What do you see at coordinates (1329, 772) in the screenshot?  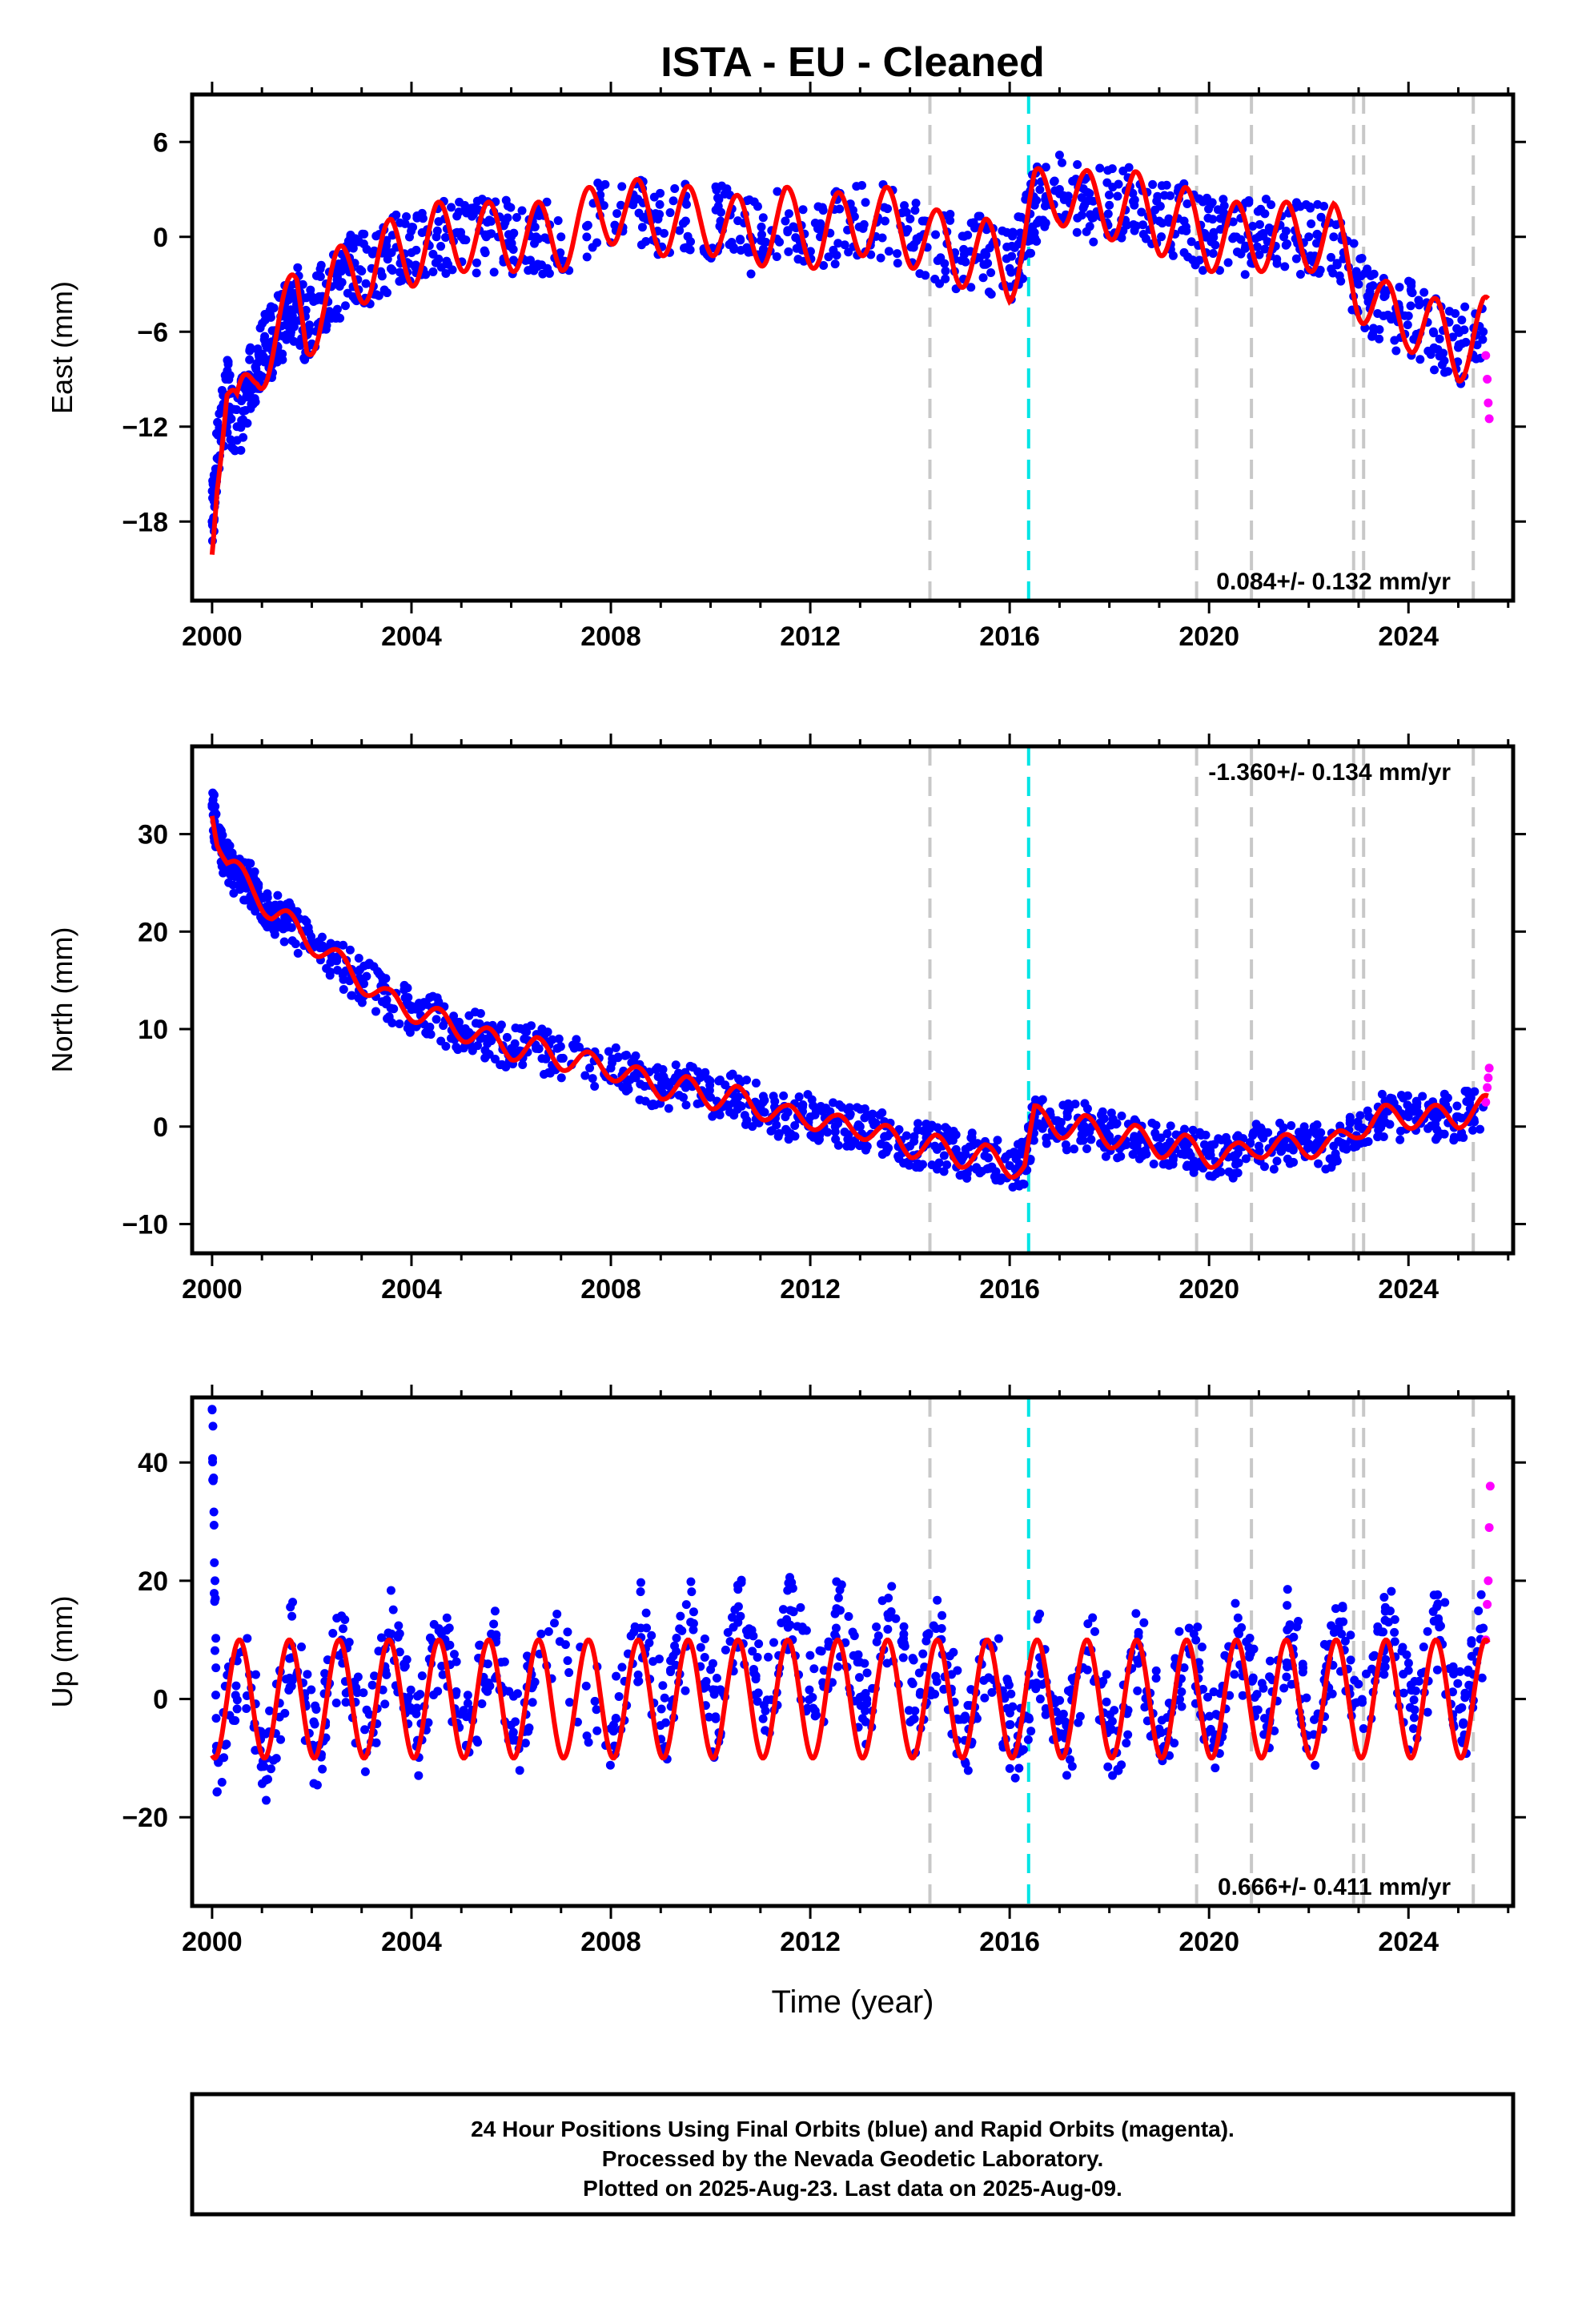 I see `velocity-label: -1.360+/- 0.134 mm/yr` at bounding box center [1329, 772].